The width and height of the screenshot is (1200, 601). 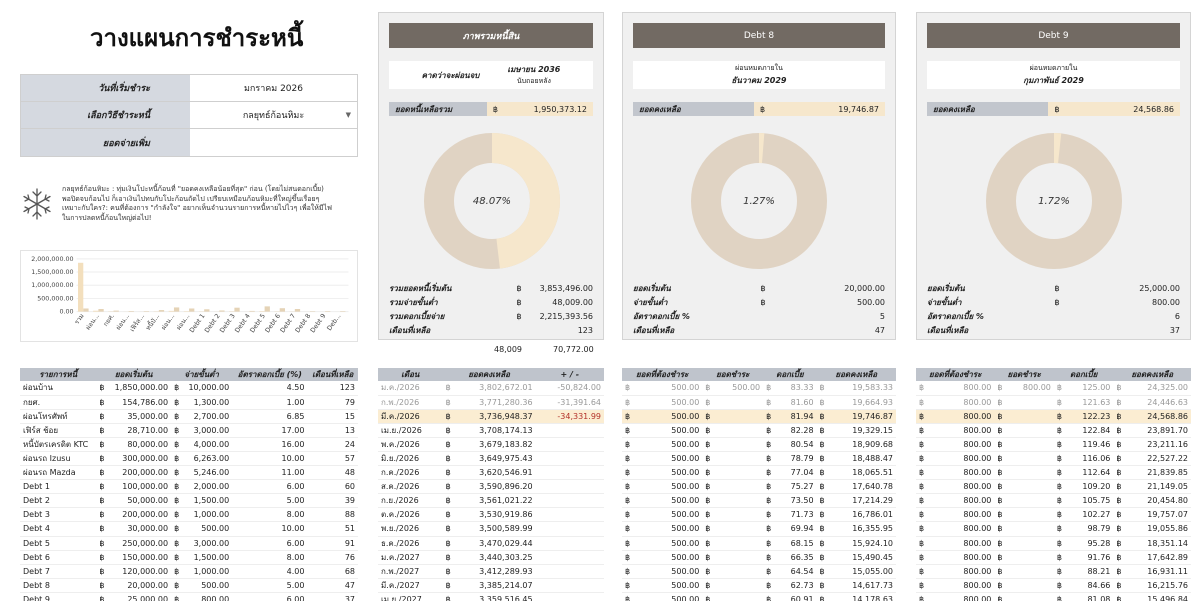 I want to click on table-row: ฿ 500.00 ฿฿ 81.60 ฿ 19,664.93, so click(x=759, y=402).